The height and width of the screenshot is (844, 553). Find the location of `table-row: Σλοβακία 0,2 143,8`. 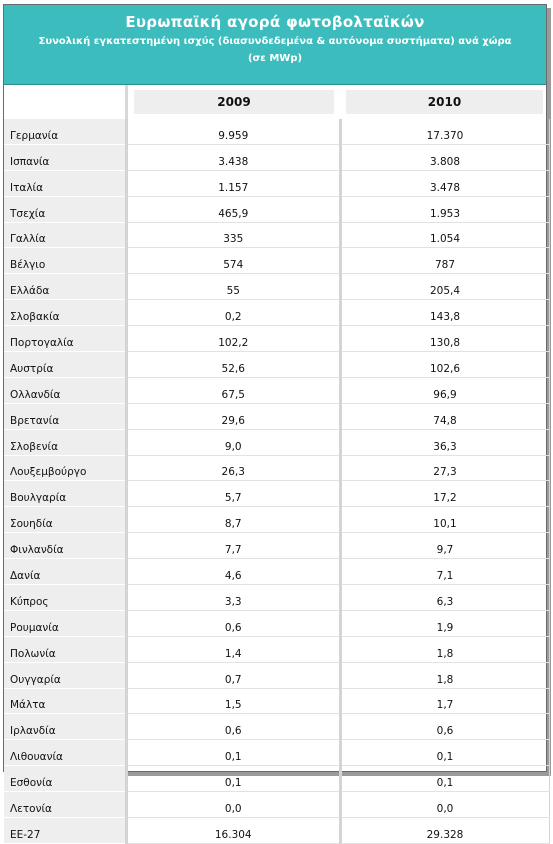

table-row: Σλοβακία 0,2 143,8 is located at coordinates (277, 313).